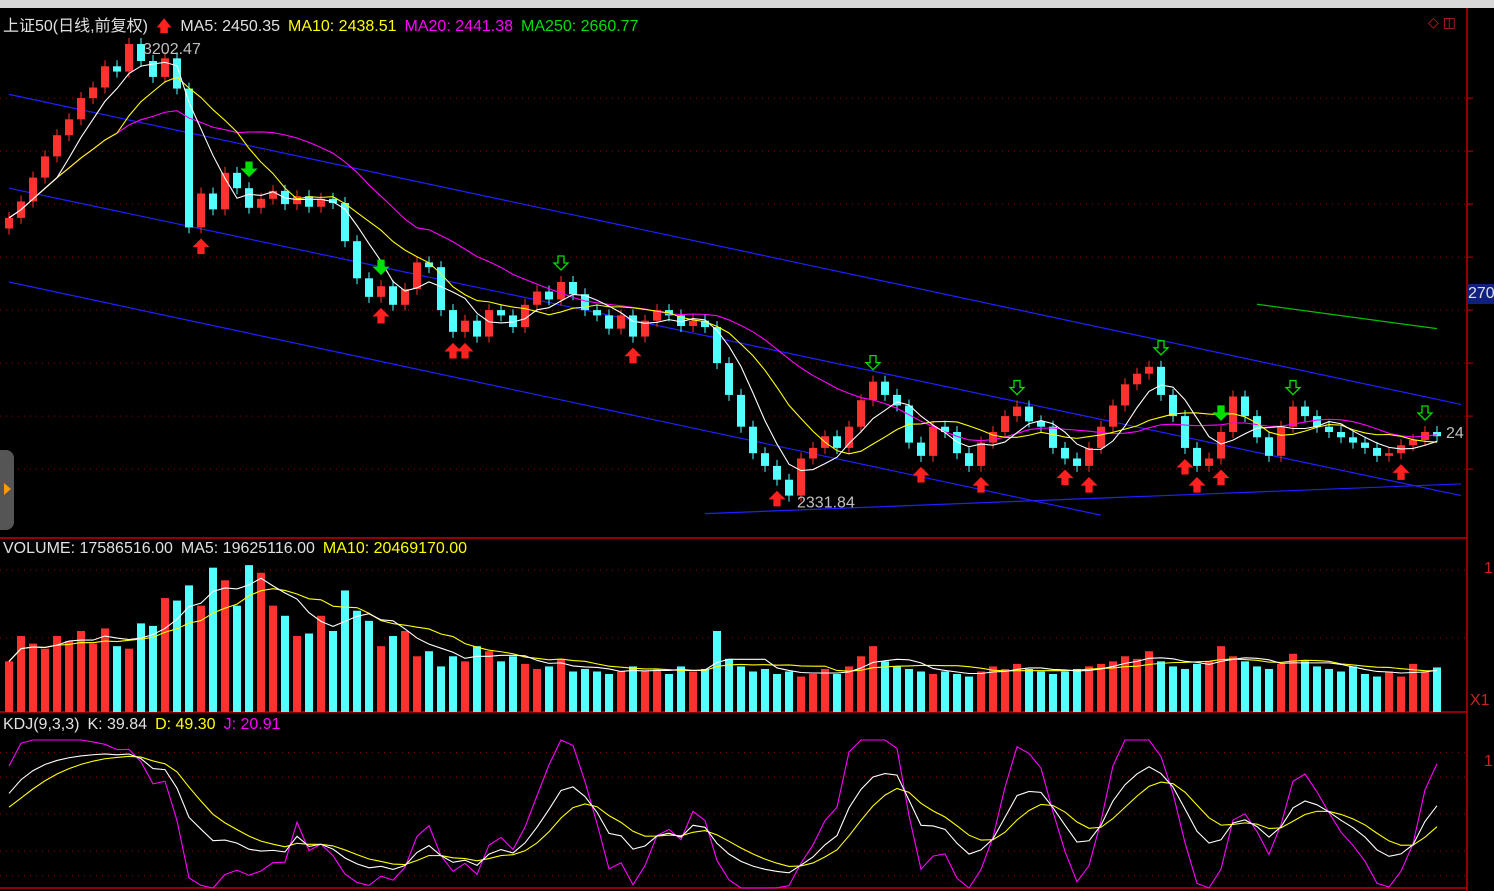 Image resolution: width=1494 pixels, height=891 pixels. I want to click on kdj-k-value: K: 39.84, so click(117, 724).